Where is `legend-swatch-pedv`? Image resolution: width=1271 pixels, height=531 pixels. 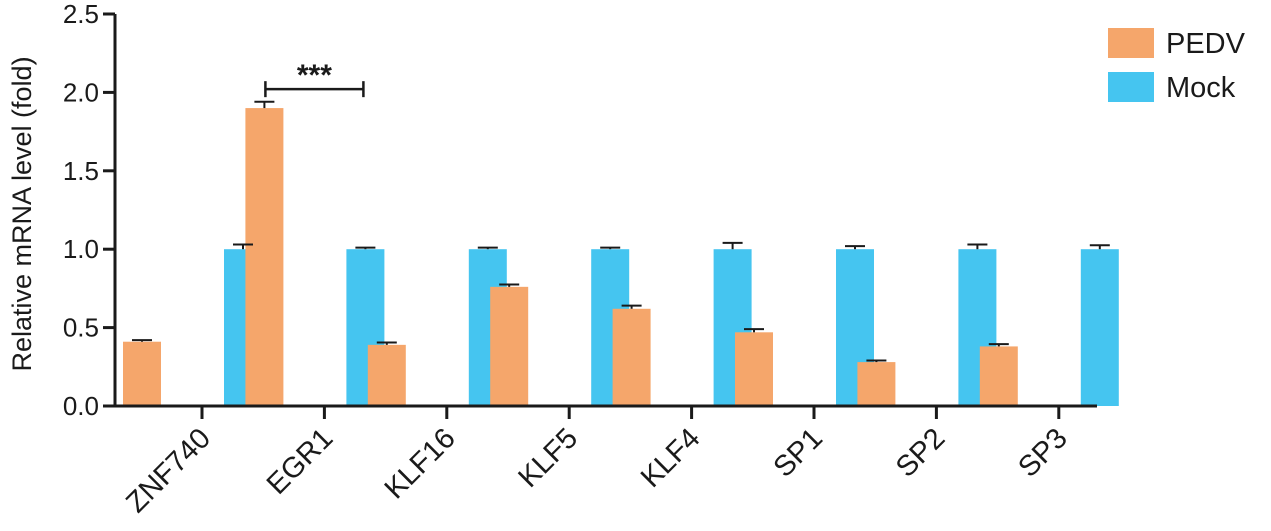
legend-swatch-pedv is located at coordinates (1131, 43).